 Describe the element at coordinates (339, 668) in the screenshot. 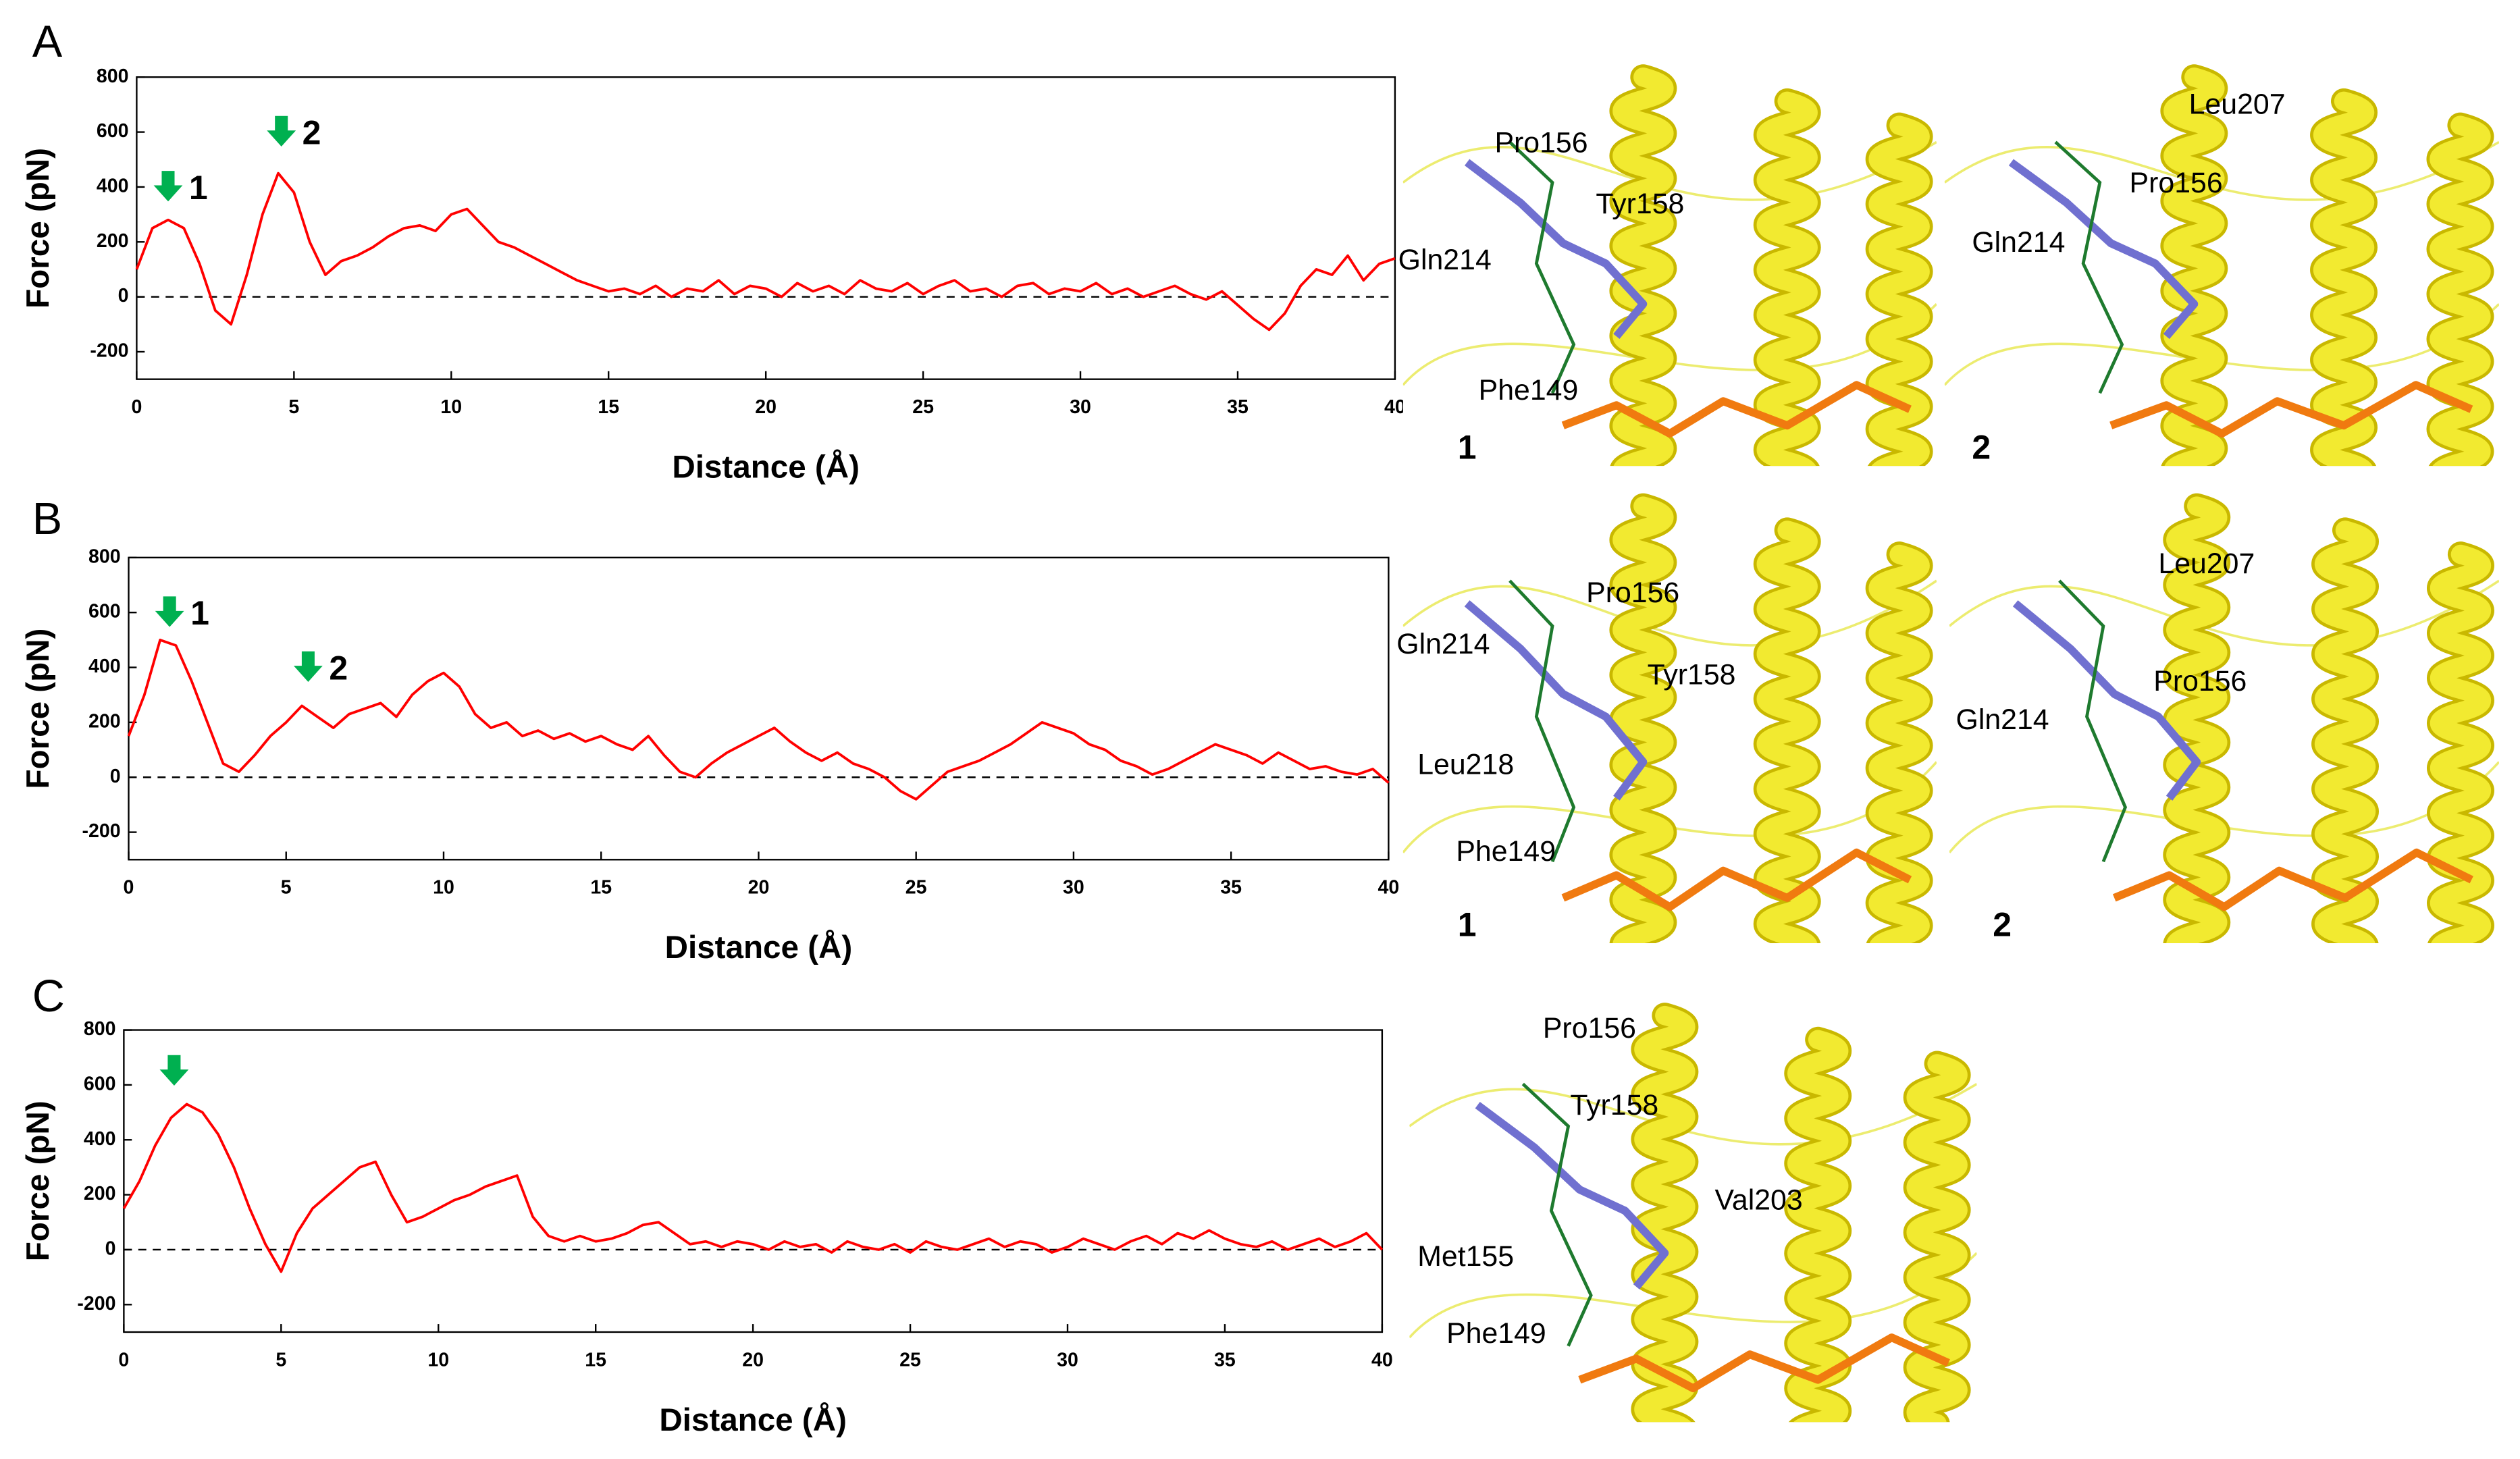

I see `peak-label: 2` at that location.